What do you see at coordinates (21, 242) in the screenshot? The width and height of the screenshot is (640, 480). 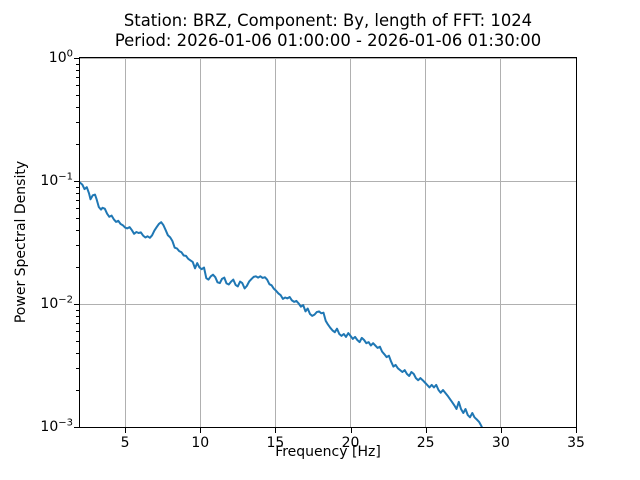 I see `y-axis-label: Power Spectral Density` at bounding box center [21, 242].